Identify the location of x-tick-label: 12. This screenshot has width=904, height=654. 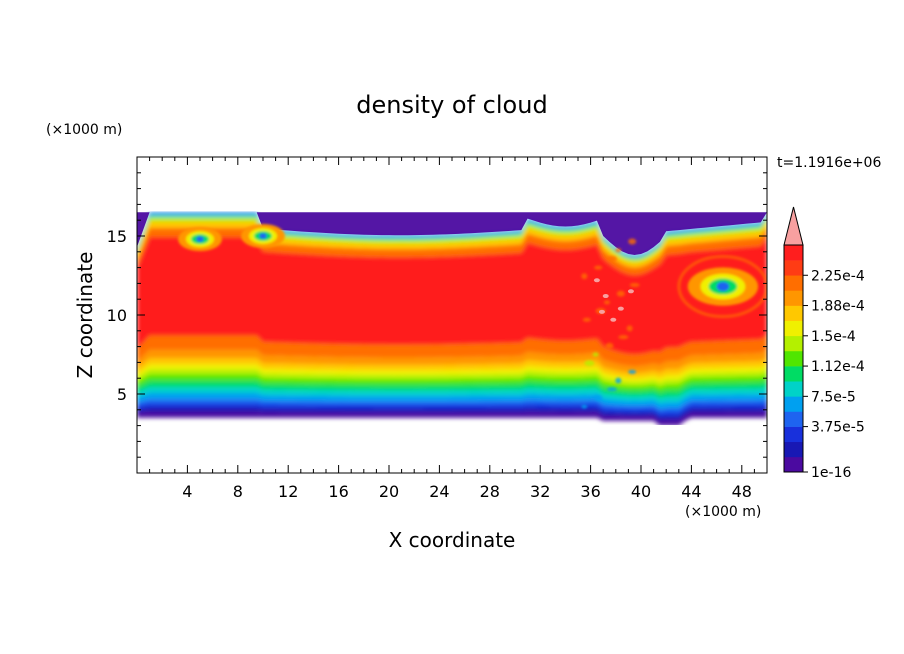
(288, 491).